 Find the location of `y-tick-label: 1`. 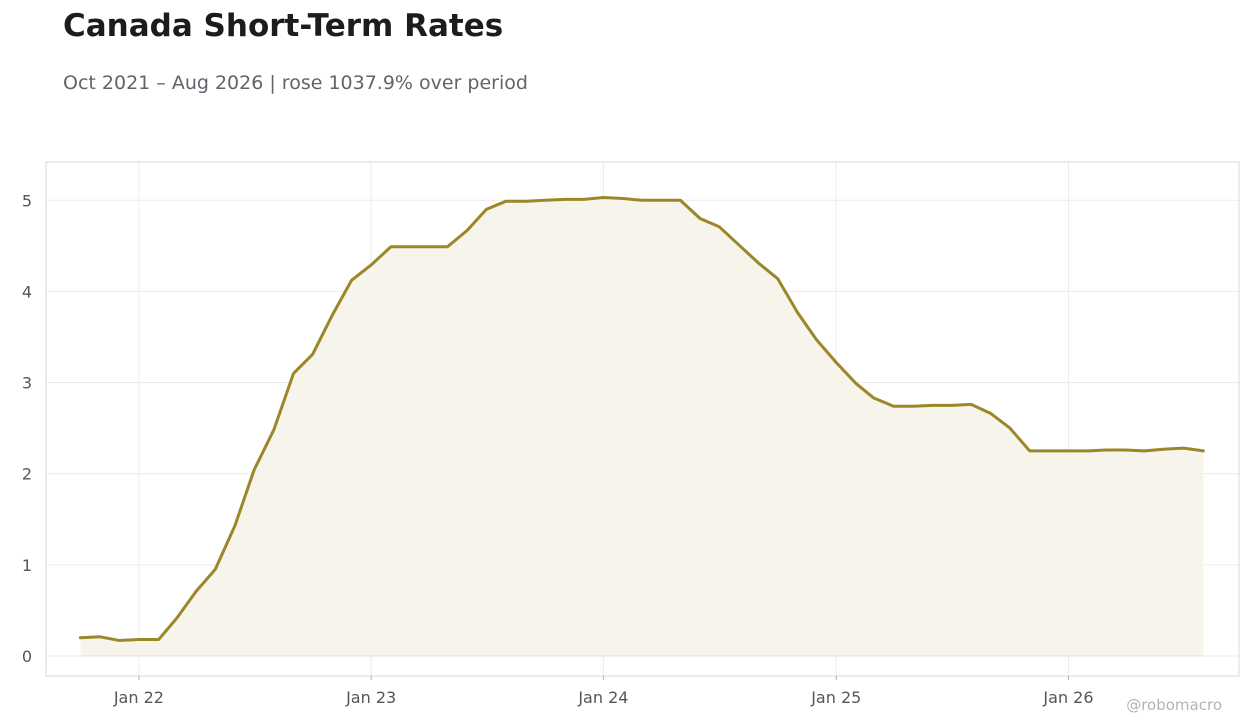

y-tick-label: 1 is located at coordinates (27, 565).